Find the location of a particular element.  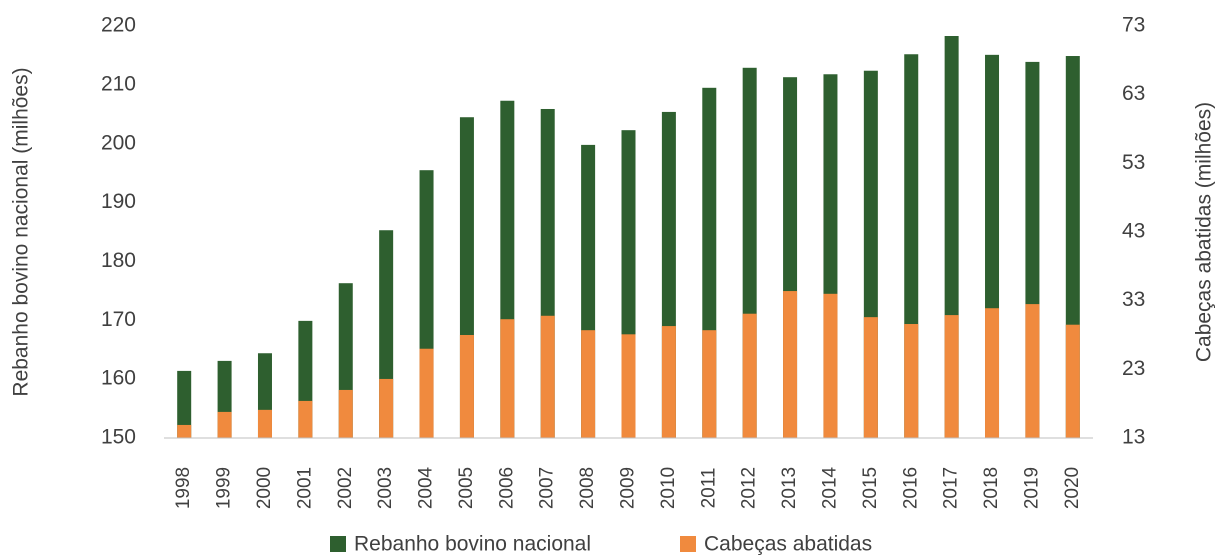

x-tick-label: 2006 is located at coordinates (506, 488).